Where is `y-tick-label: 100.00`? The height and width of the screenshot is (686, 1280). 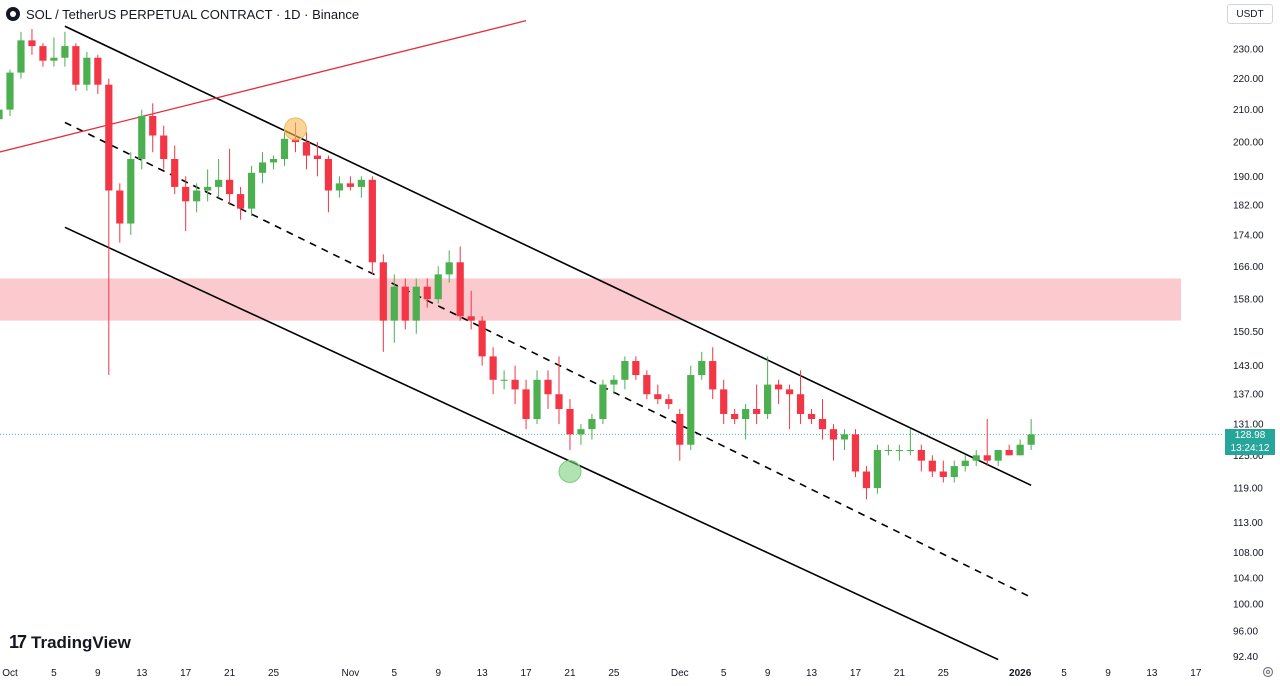
y-tick-label: 100.00 is located at coordinates (1248, 605).